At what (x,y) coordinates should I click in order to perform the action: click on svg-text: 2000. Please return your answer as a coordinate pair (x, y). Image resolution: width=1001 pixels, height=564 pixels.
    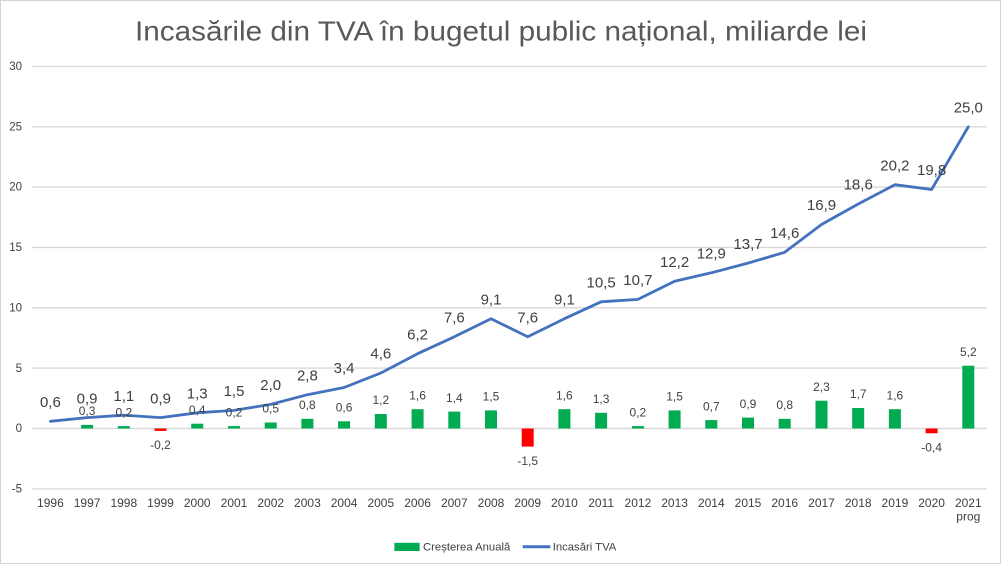
    Looking at the image, I should click on (197, 503).